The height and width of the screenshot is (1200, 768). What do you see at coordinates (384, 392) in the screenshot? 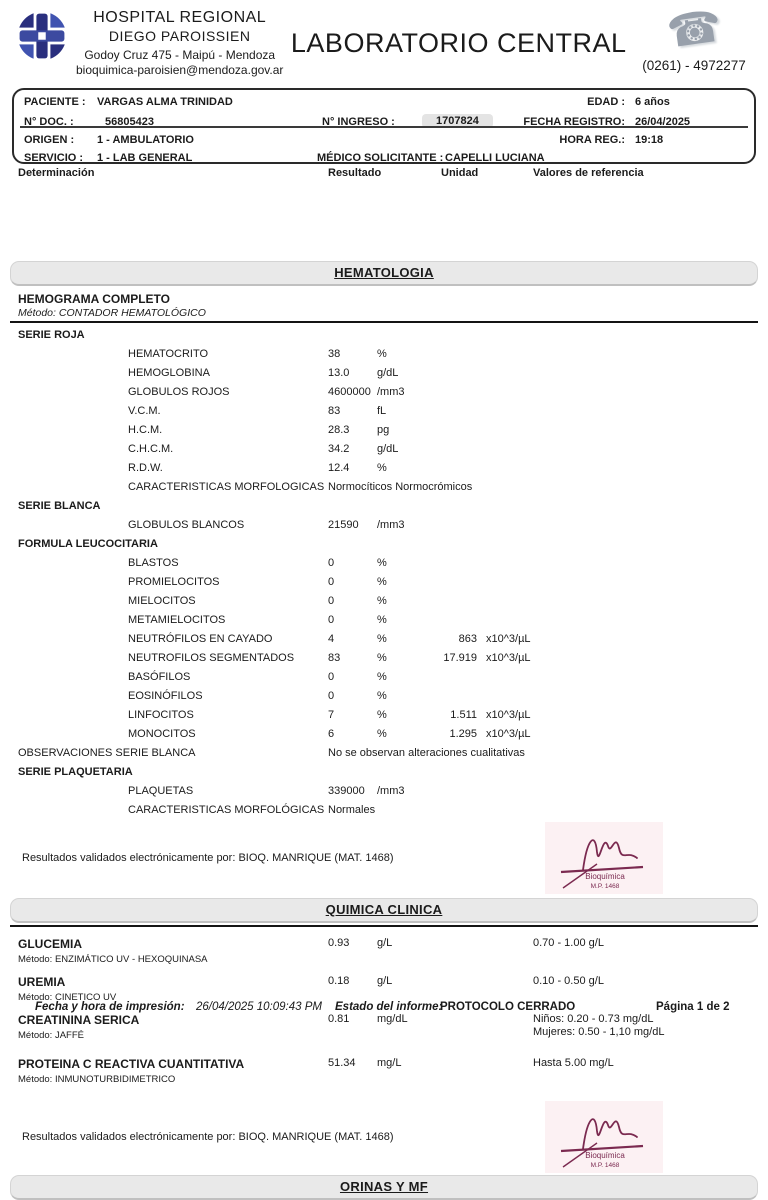
I see `table-row: GLOBULOS ROJOS 4600000 /mm3` at bounding box center [384, 392].